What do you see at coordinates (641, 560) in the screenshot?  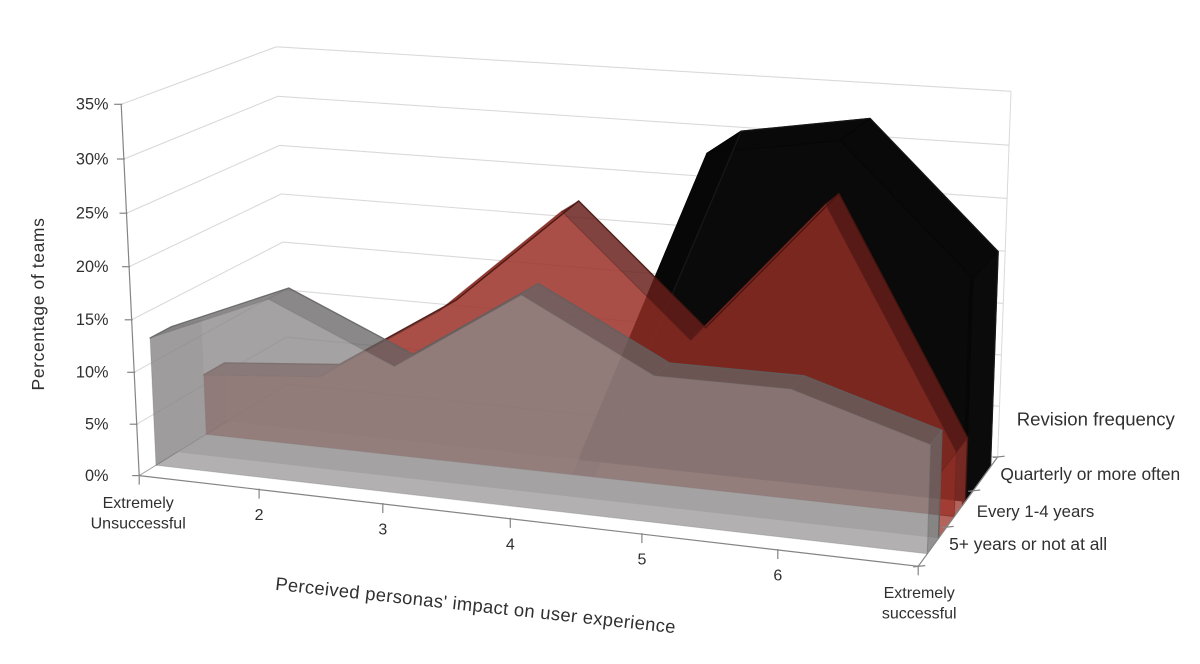 I see `svg-text: 5` at bounding box center [641, 560].